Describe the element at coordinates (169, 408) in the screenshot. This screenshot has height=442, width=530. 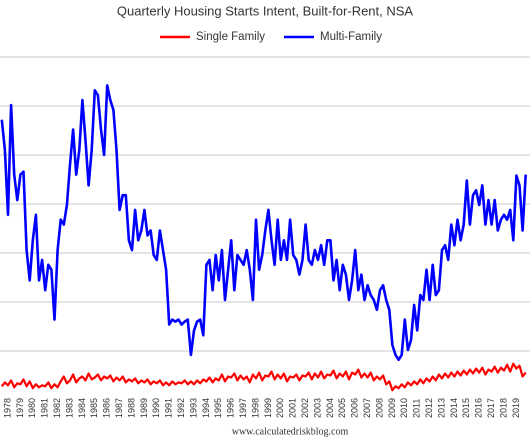
I see `x-tick-label: 1991` at that location.